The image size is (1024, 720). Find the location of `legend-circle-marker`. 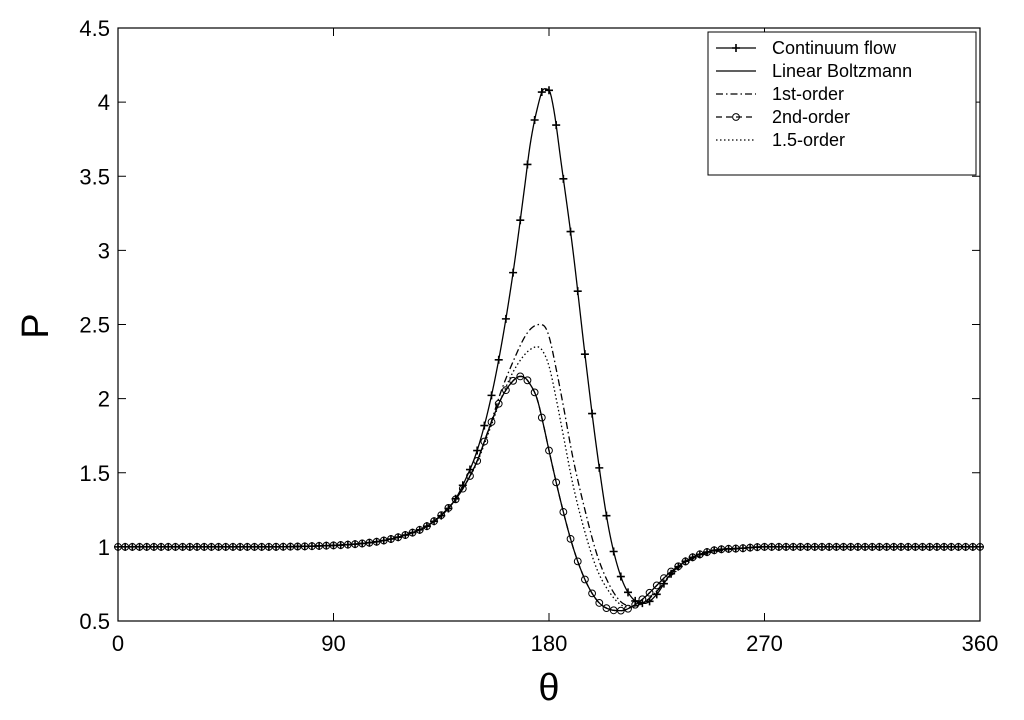

legend-circle-marker is located at coordinates (736, 117).